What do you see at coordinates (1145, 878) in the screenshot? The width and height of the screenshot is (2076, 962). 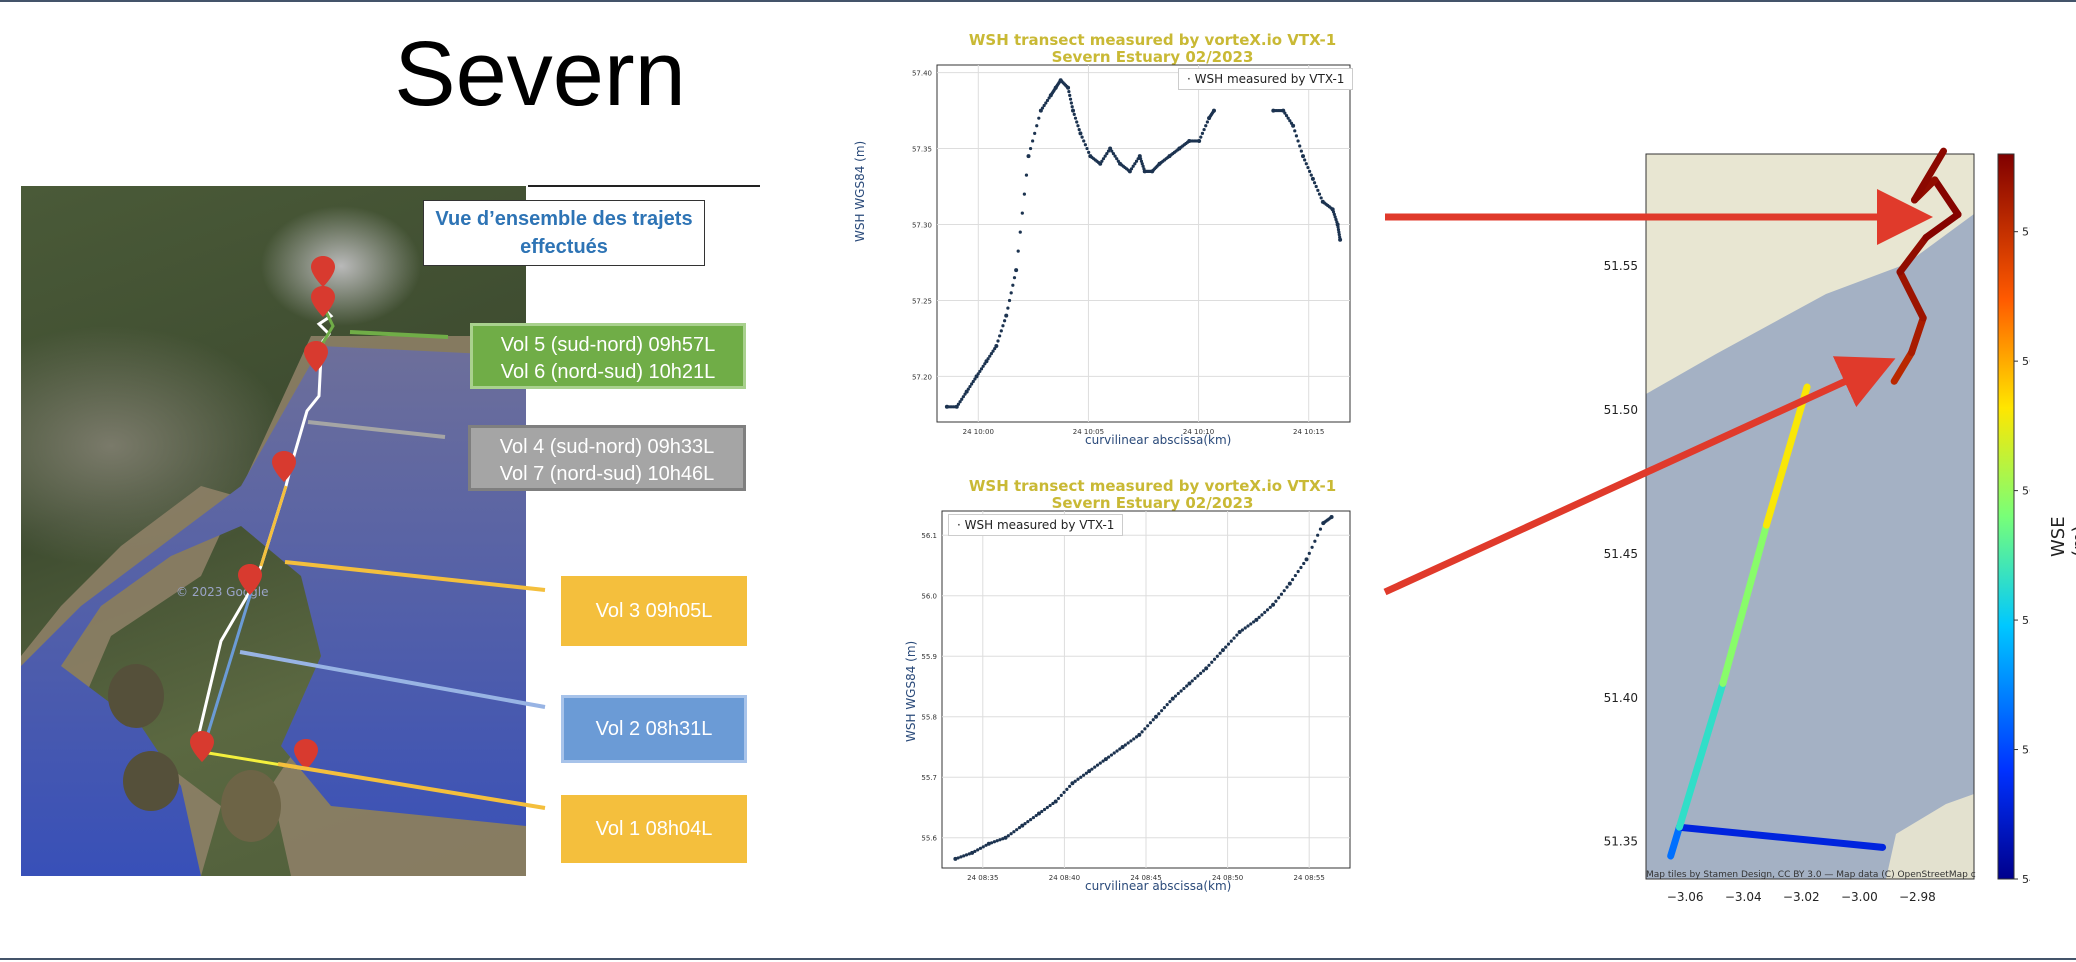 I see `x-tick-label: 24 08:45` at bounding box center [1145, 878].